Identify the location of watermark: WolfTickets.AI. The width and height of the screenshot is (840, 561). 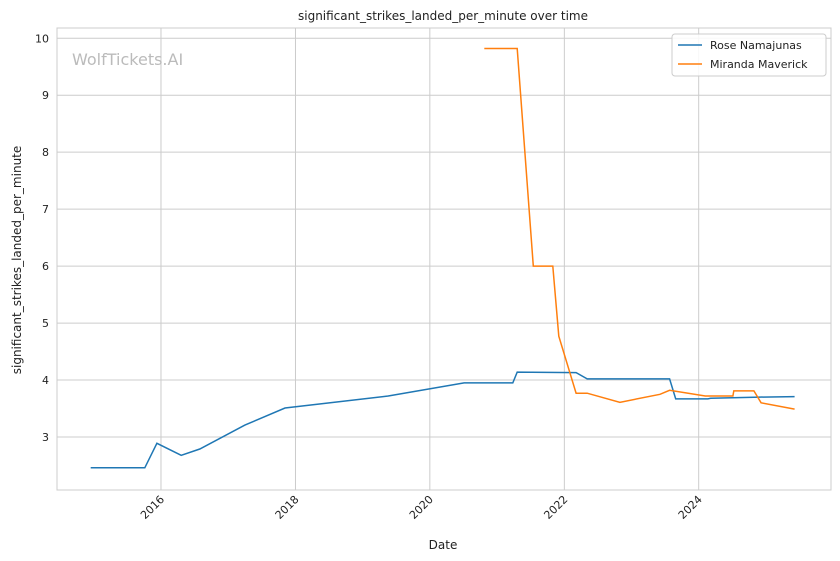
(127, 59).